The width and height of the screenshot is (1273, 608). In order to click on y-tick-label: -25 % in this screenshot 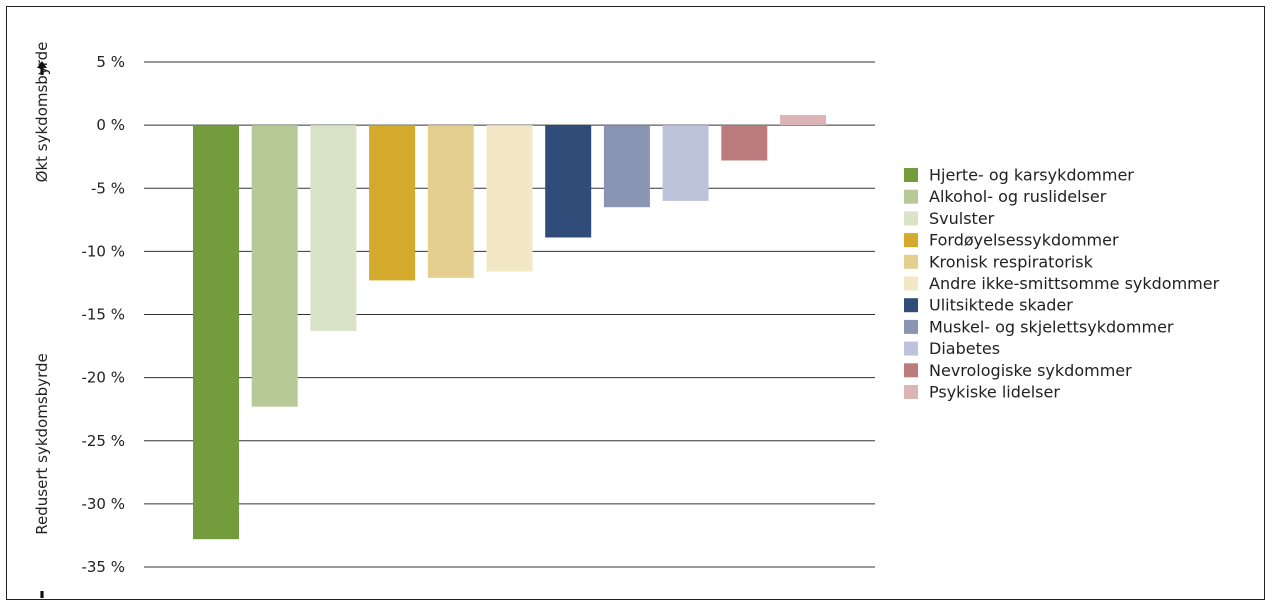, I will do `click(103, 441)`.